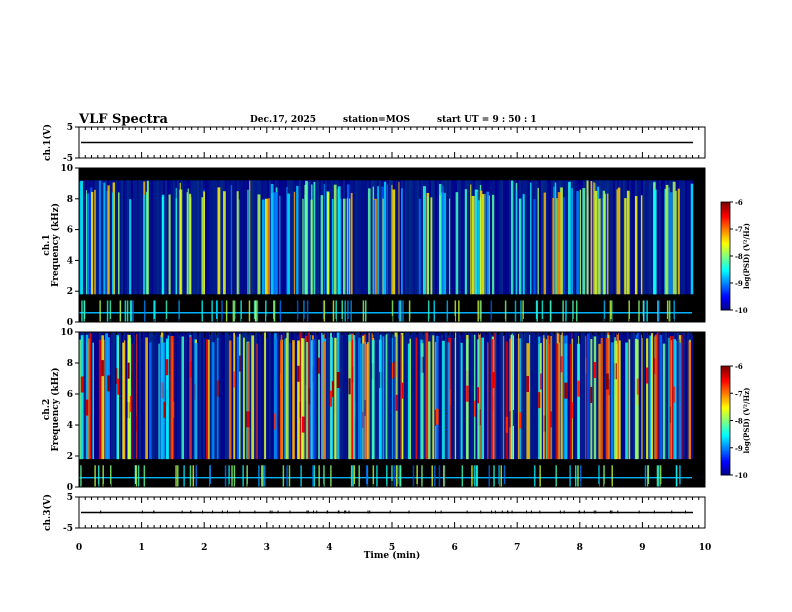 Image resolution: width=792 pixels, height=612 pixels. What do you see at coordinates (47, 409) in the screenshot?
I see `y-axis-channel-label: ch.2` at bounding box center [47, 409].